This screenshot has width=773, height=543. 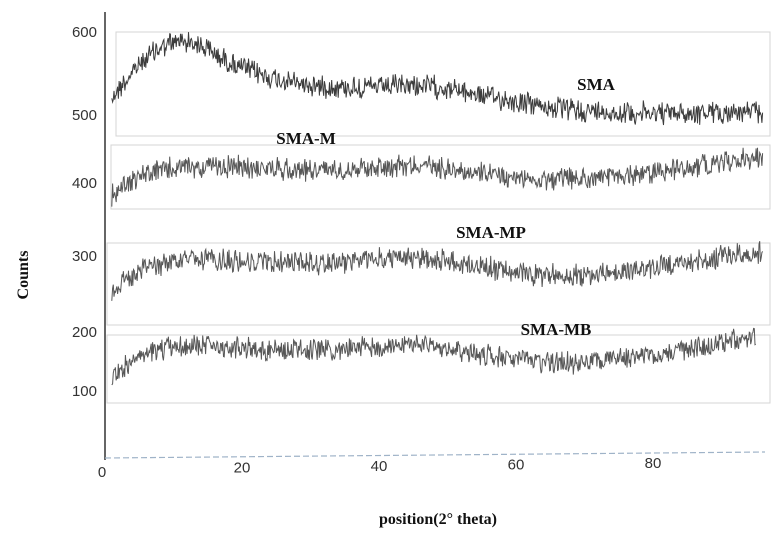 I want to click on x-axis-line, so click(x=435, y=455).